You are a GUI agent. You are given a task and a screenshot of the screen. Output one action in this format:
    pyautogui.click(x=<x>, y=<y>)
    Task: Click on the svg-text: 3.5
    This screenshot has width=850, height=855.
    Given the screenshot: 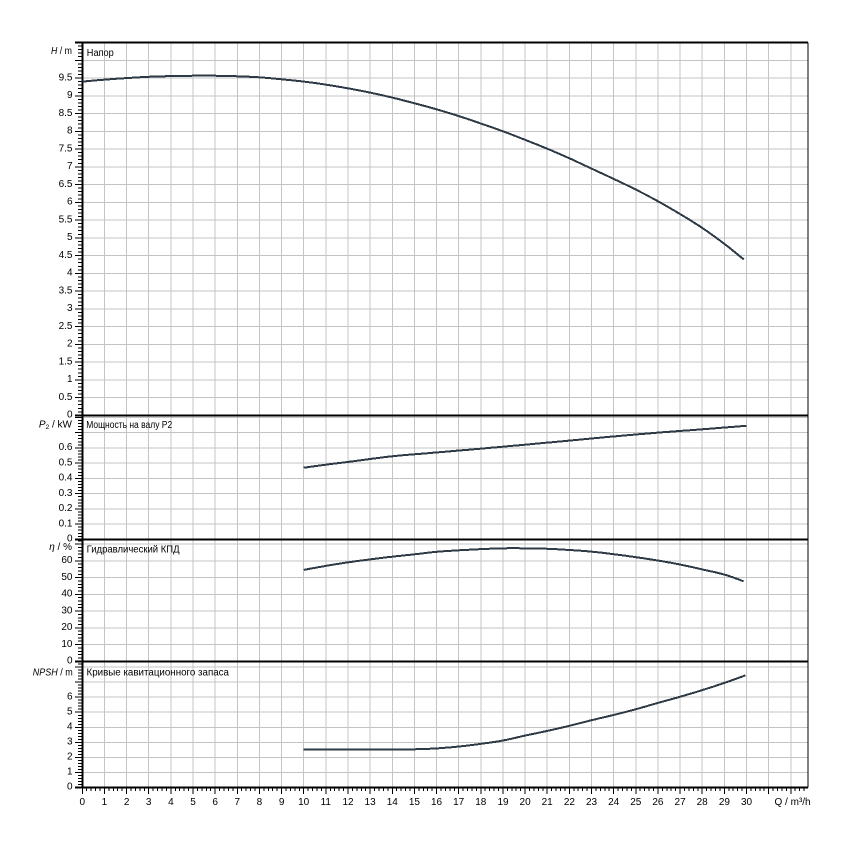 What is the action you would take?
    pyautogui.click(x=66, y=290)
    